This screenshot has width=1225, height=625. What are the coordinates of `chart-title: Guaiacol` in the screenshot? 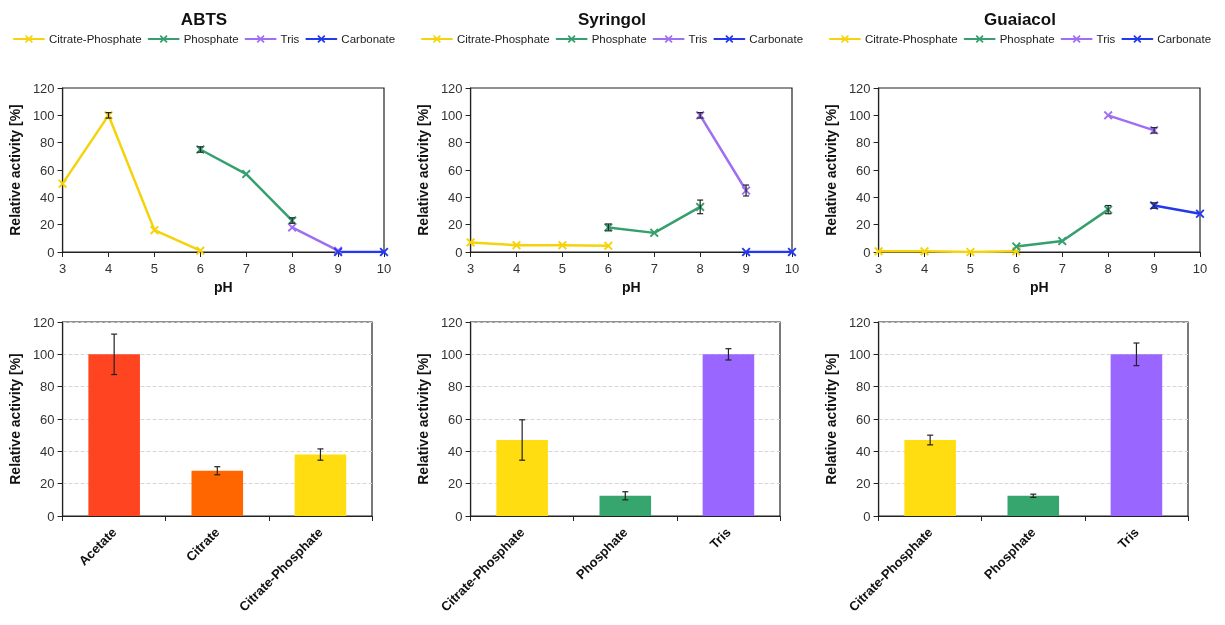 It's located at (1020, 19).